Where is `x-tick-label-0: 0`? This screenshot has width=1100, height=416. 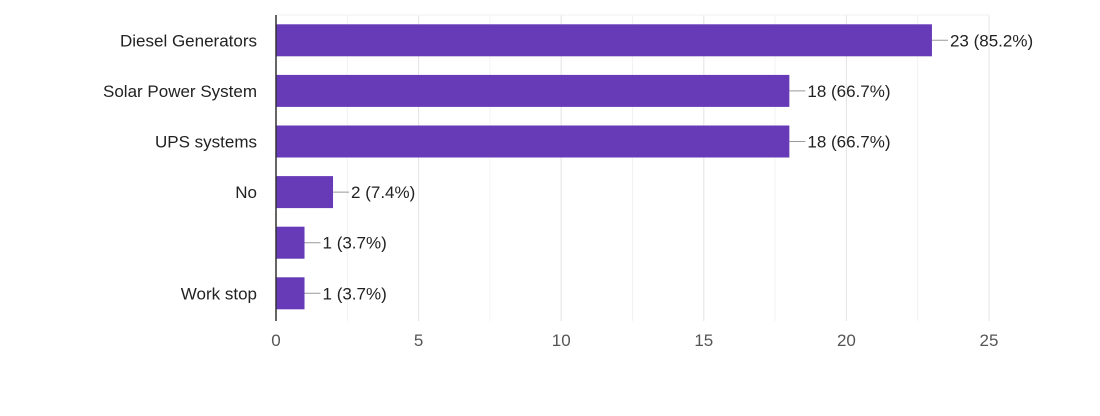
x-tick-label-0: 0 is located at coordinates (275, 340).